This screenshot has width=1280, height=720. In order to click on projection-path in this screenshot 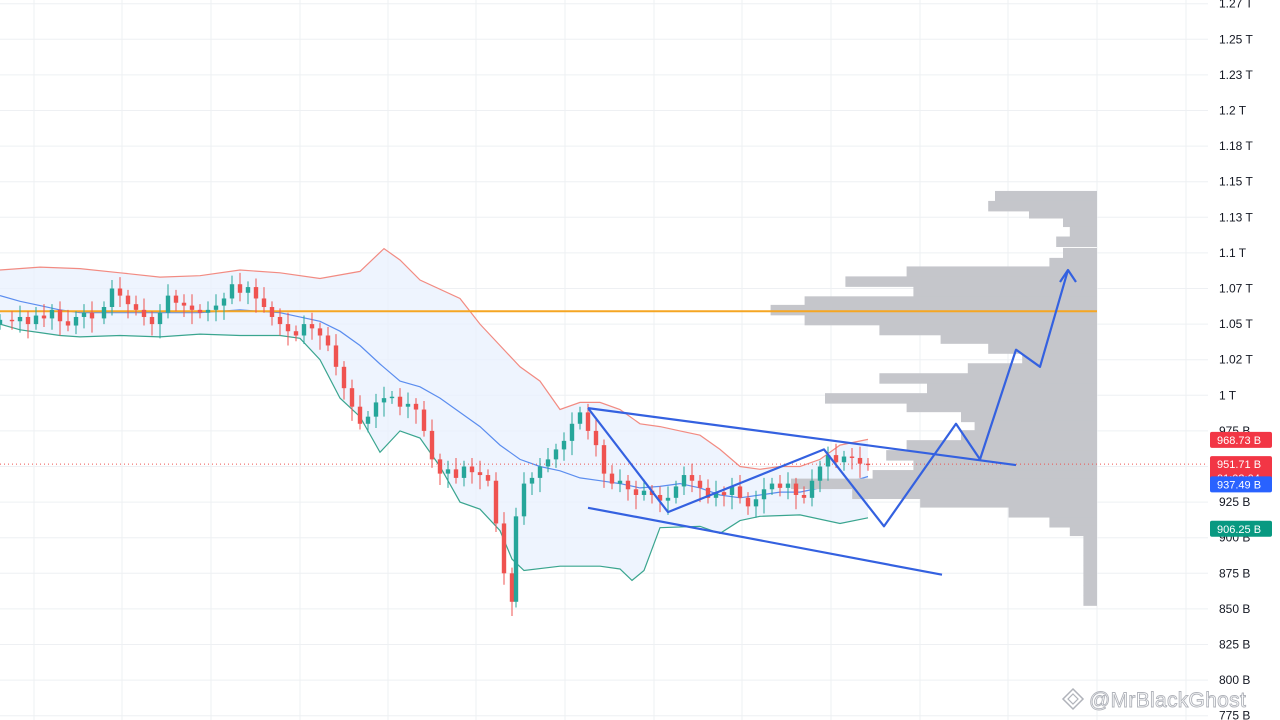, I will do `click(828, 398)`.